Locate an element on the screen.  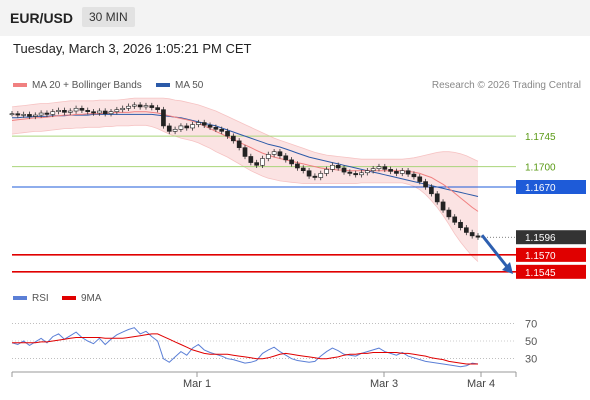
ma9-legend: 9MA is located at coordinates (82, 298).